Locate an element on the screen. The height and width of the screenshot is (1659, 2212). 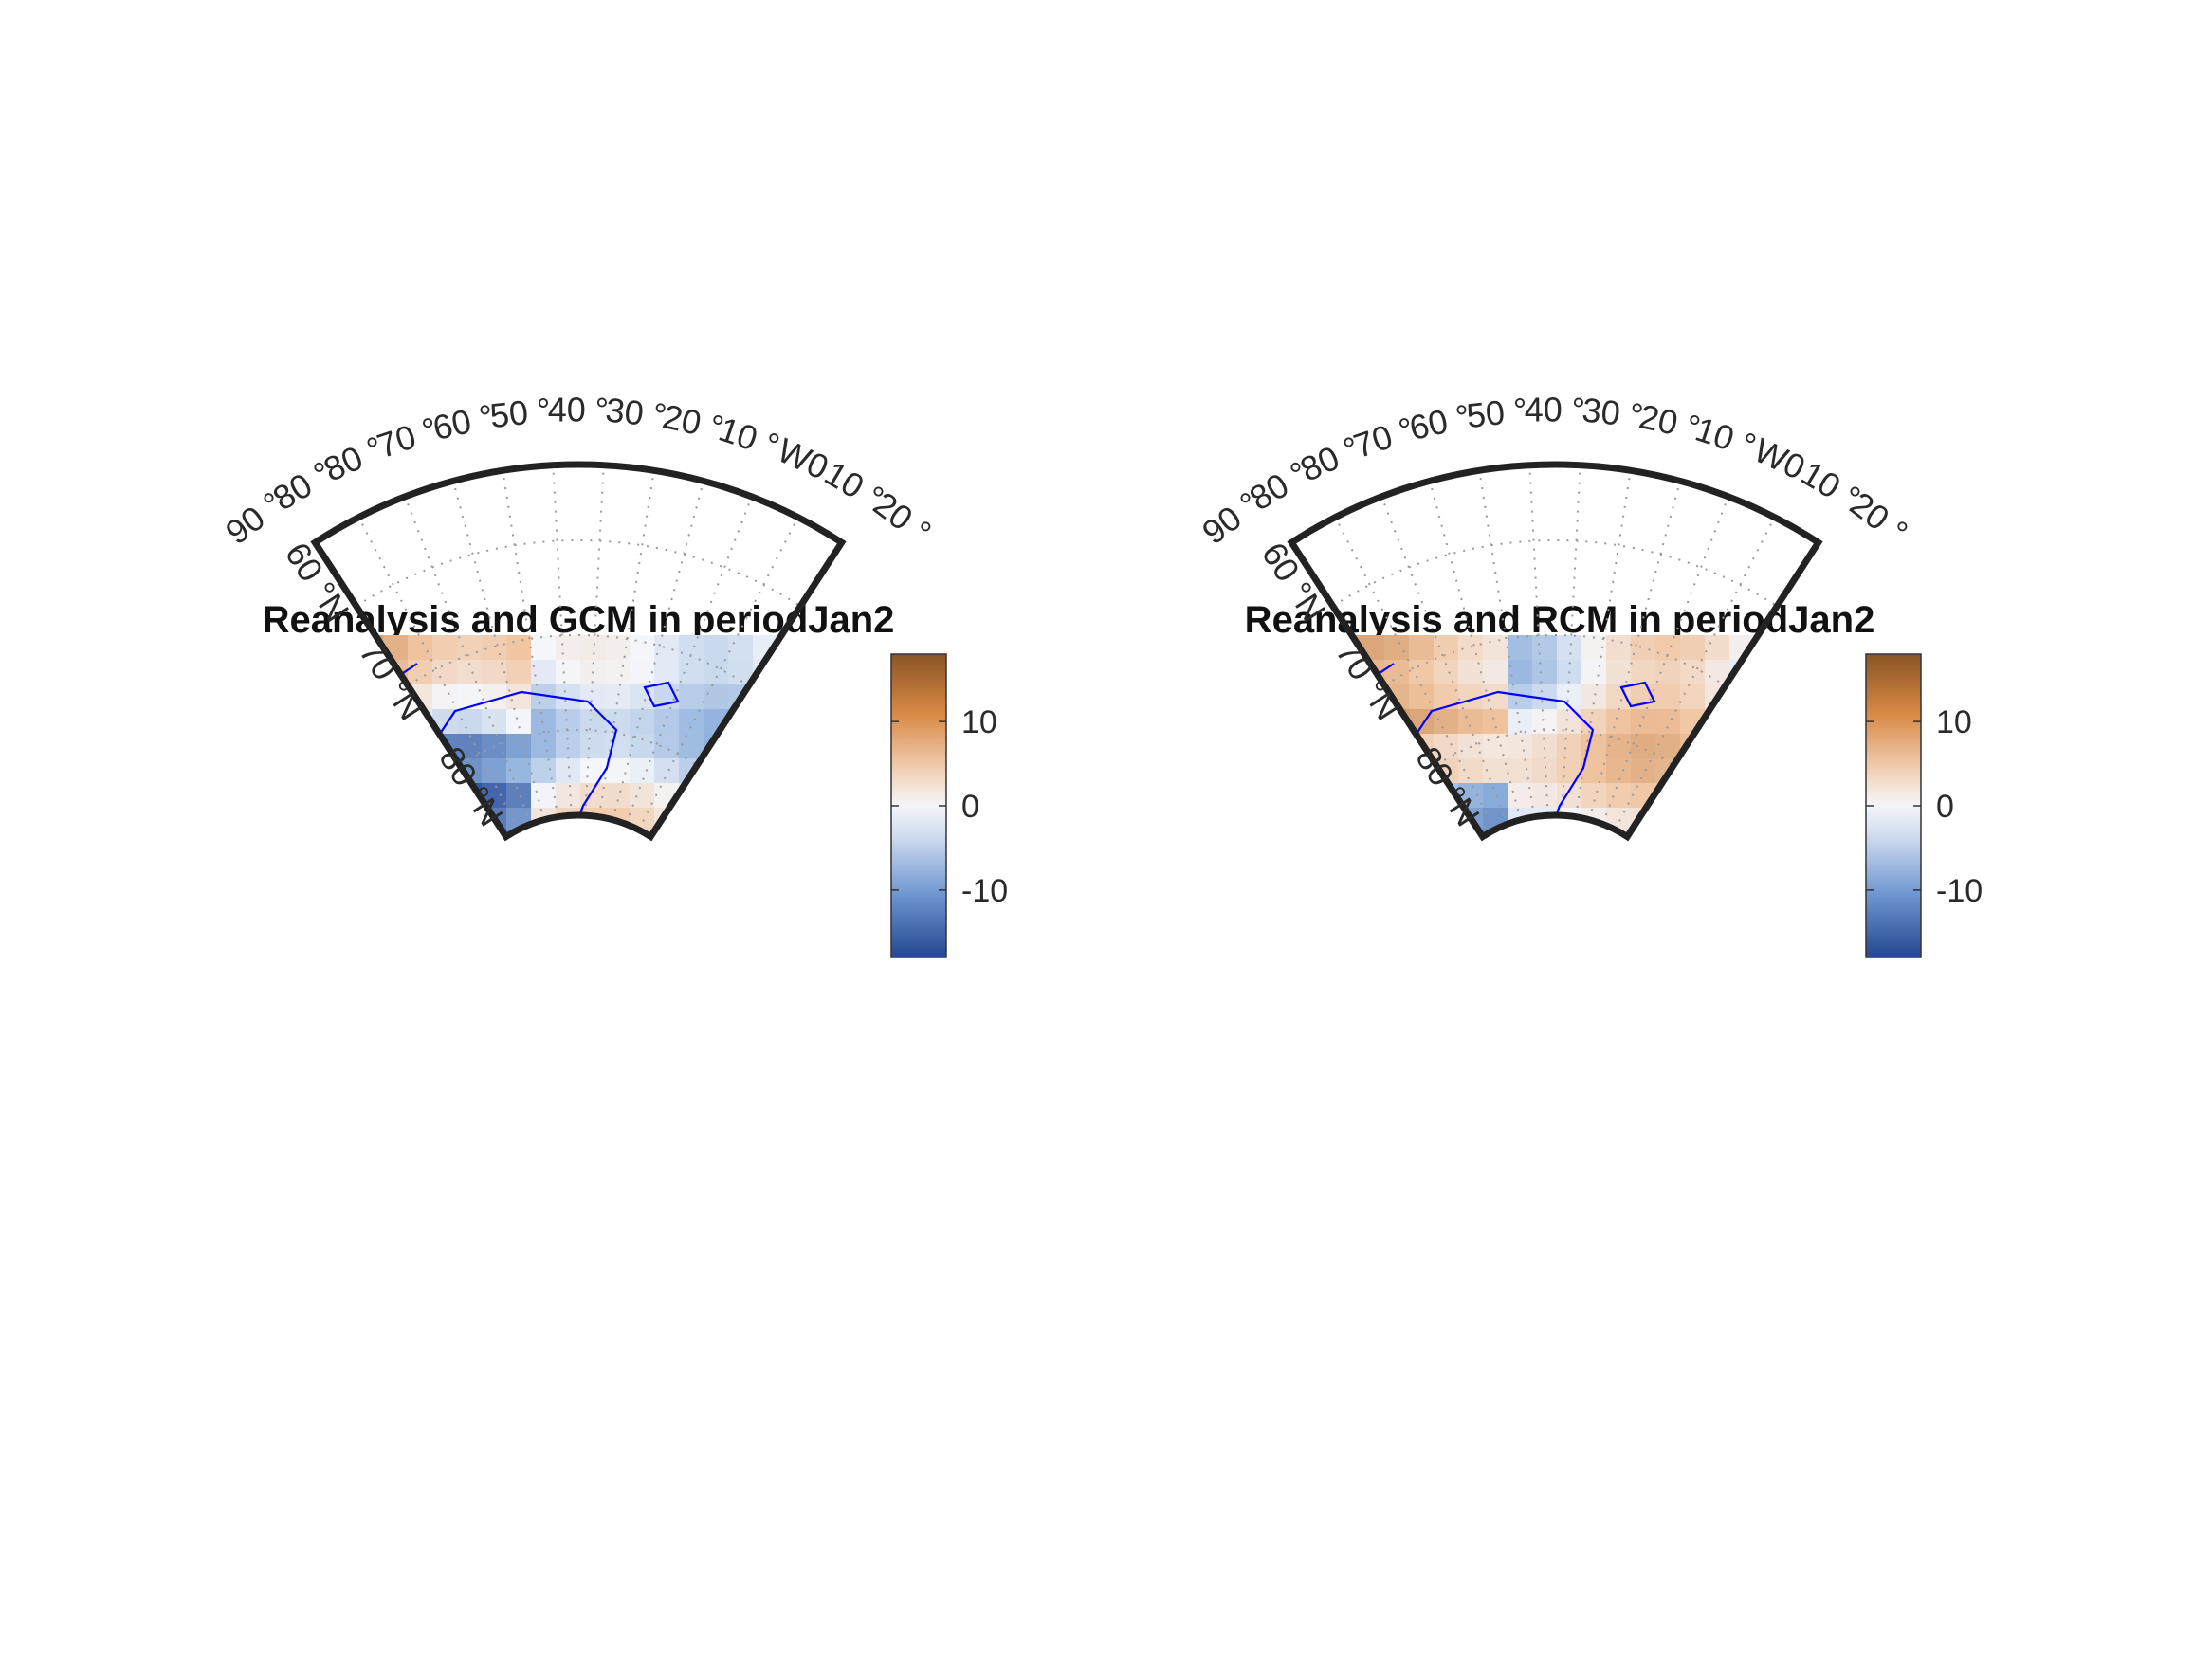
anomaly-field-rcm is located at coordinates (1555, 736).